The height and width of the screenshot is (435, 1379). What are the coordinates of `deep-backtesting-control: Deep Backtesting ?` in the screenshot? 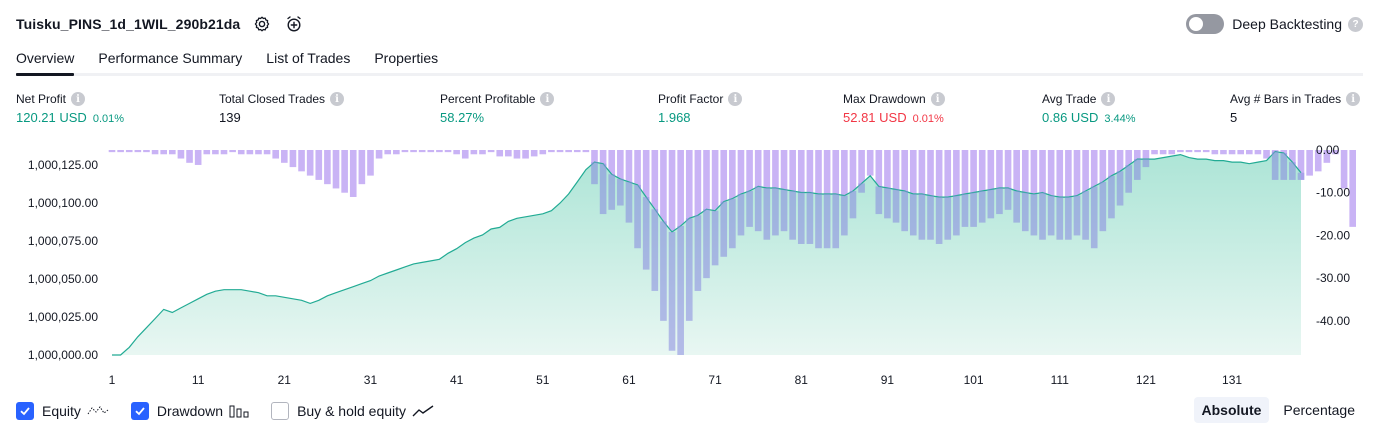 It's located at (1274, 24).